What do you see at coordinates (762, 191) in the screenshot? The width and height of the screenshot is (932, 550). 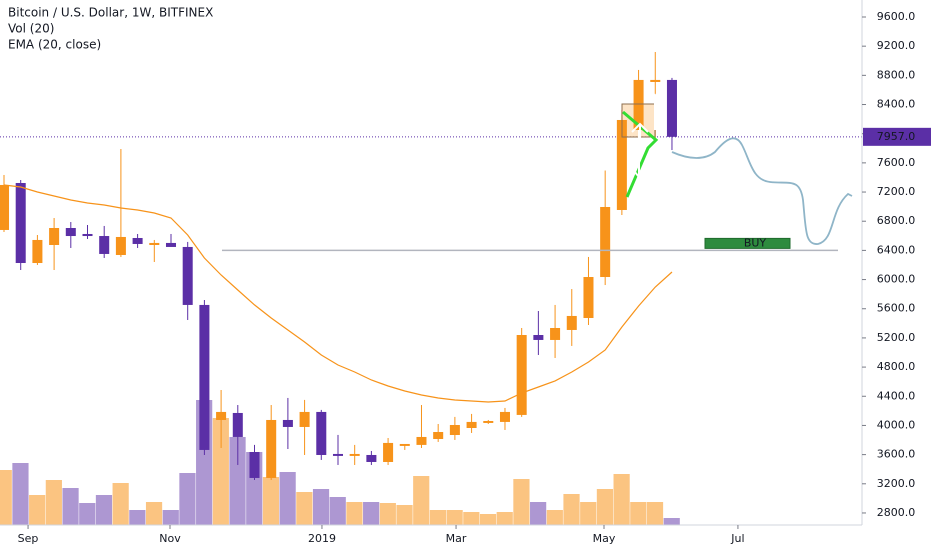 I see `projection-path` at bounding box center [762, 191].